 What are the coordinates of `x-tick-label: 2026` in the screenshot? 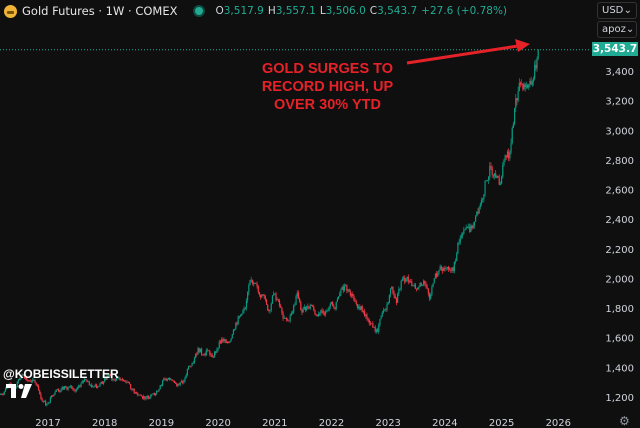 It's located at (558, 423).